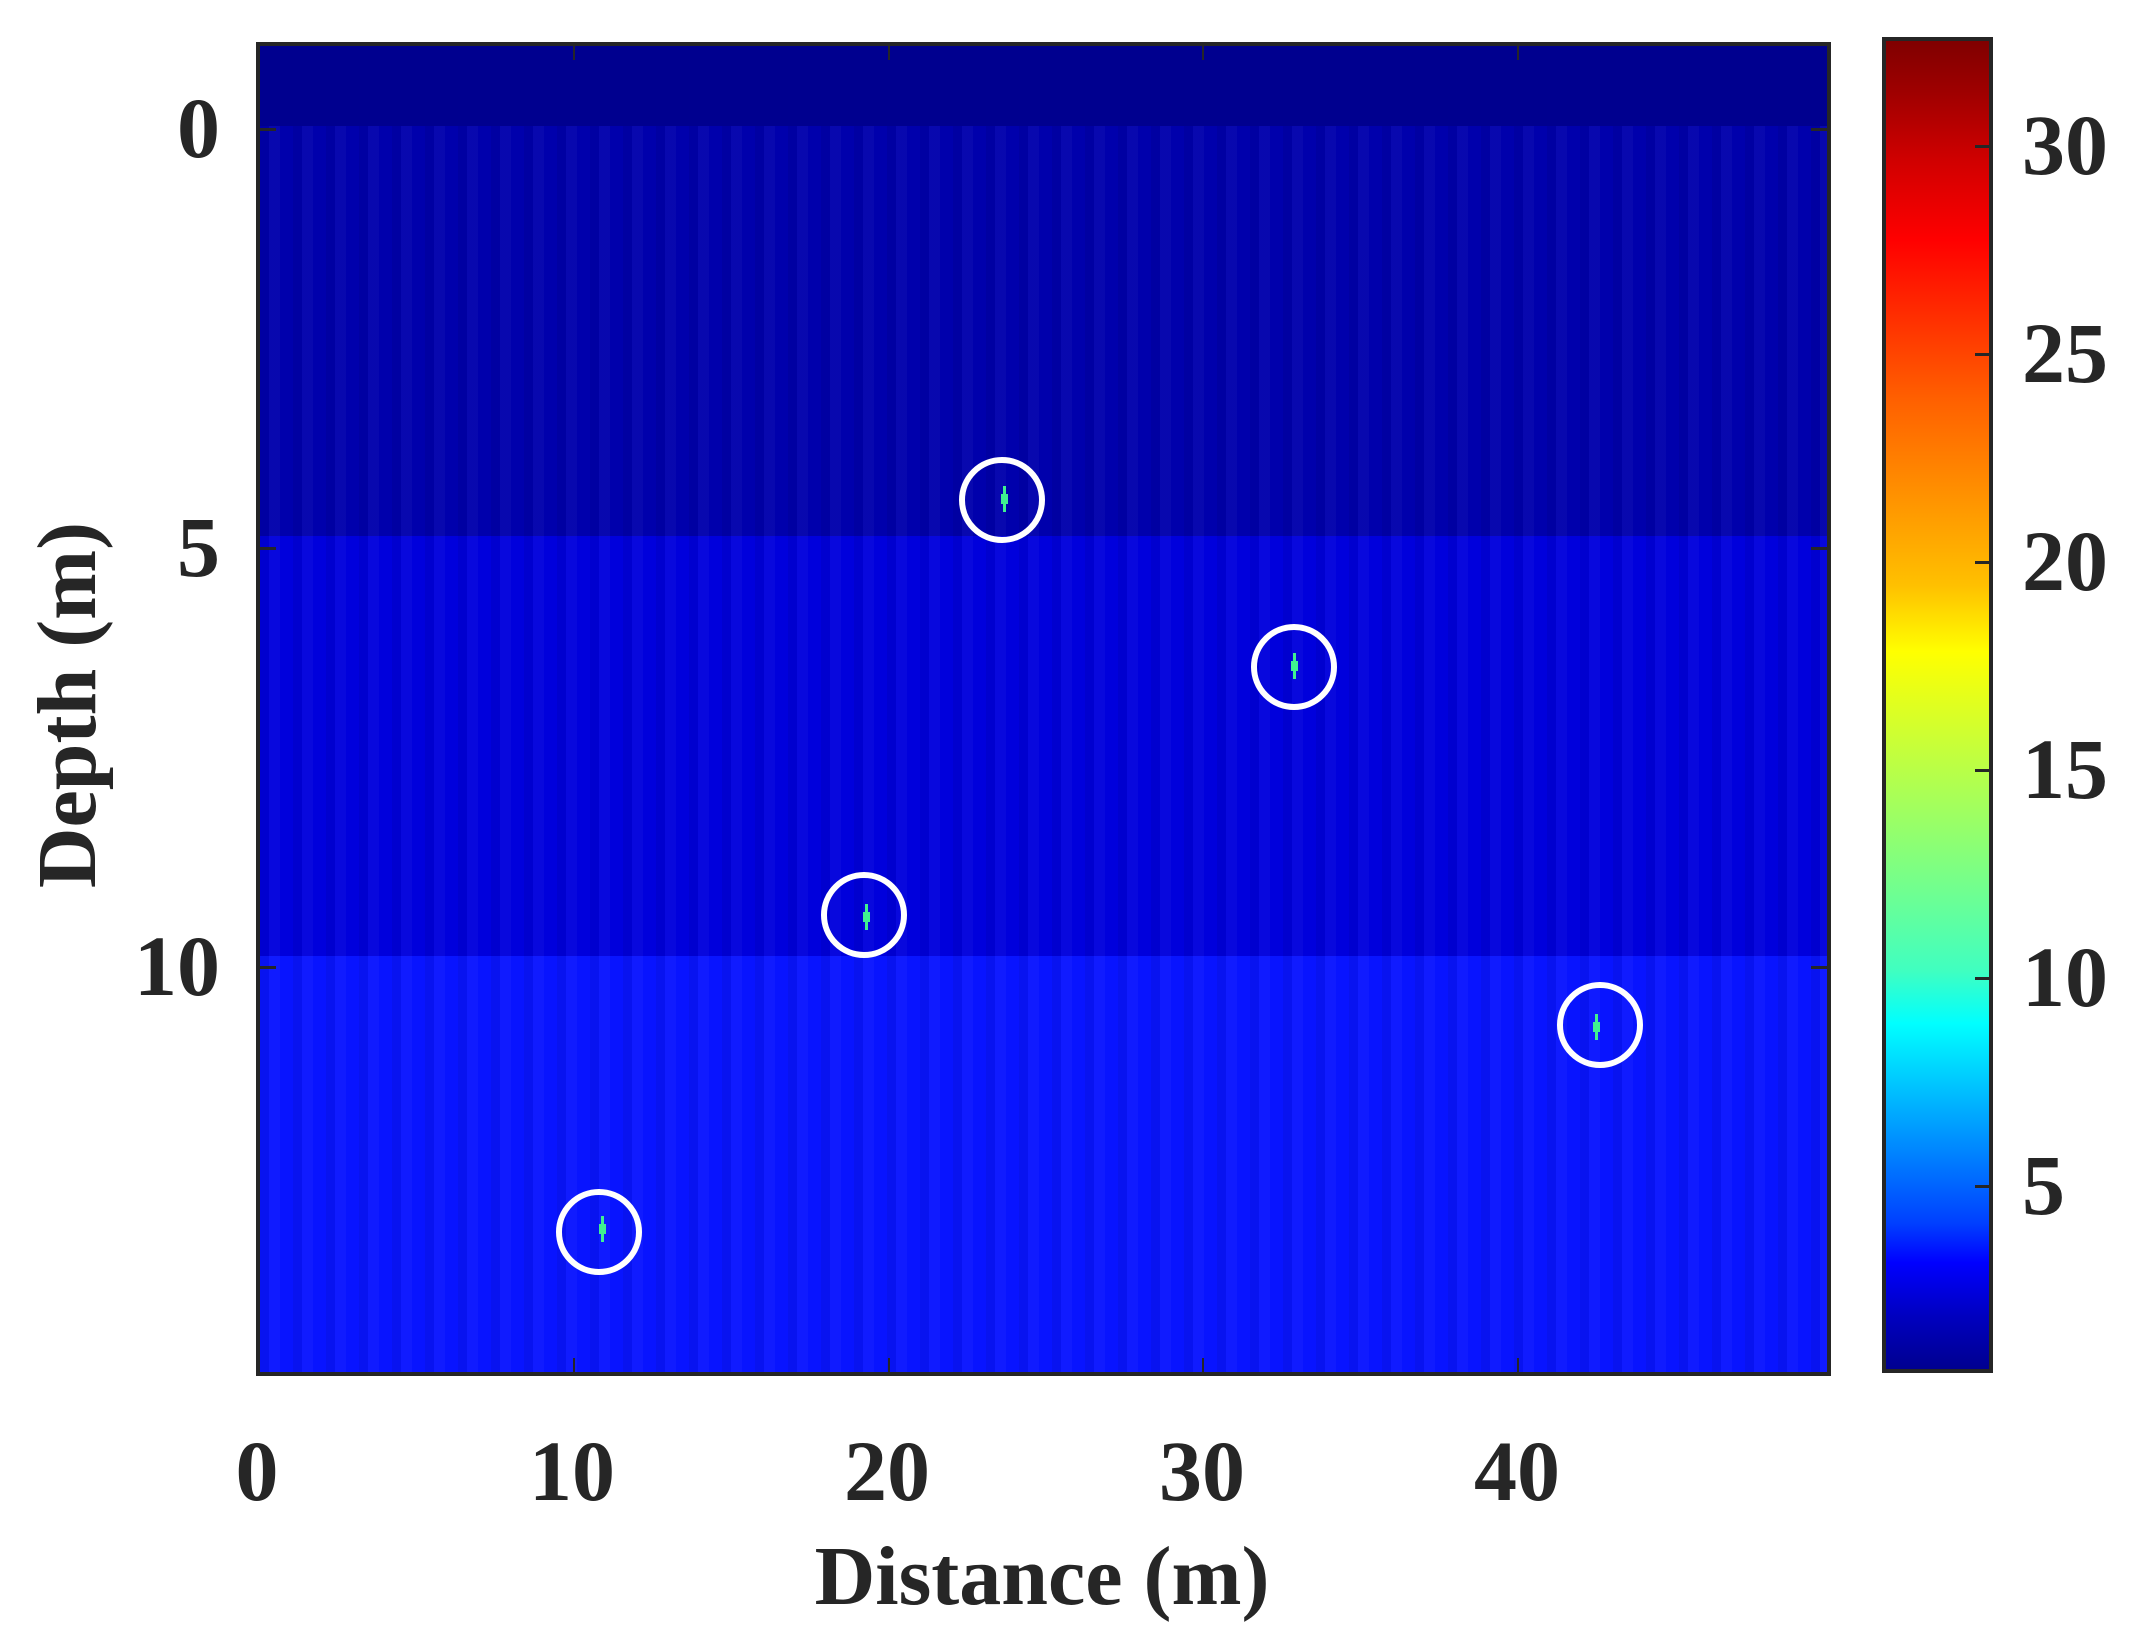  What do you see at coordinates (1517, 1471) in the screenshot?
I see `x-tick-label-40: 40` at bounding box center [1517, 1471].